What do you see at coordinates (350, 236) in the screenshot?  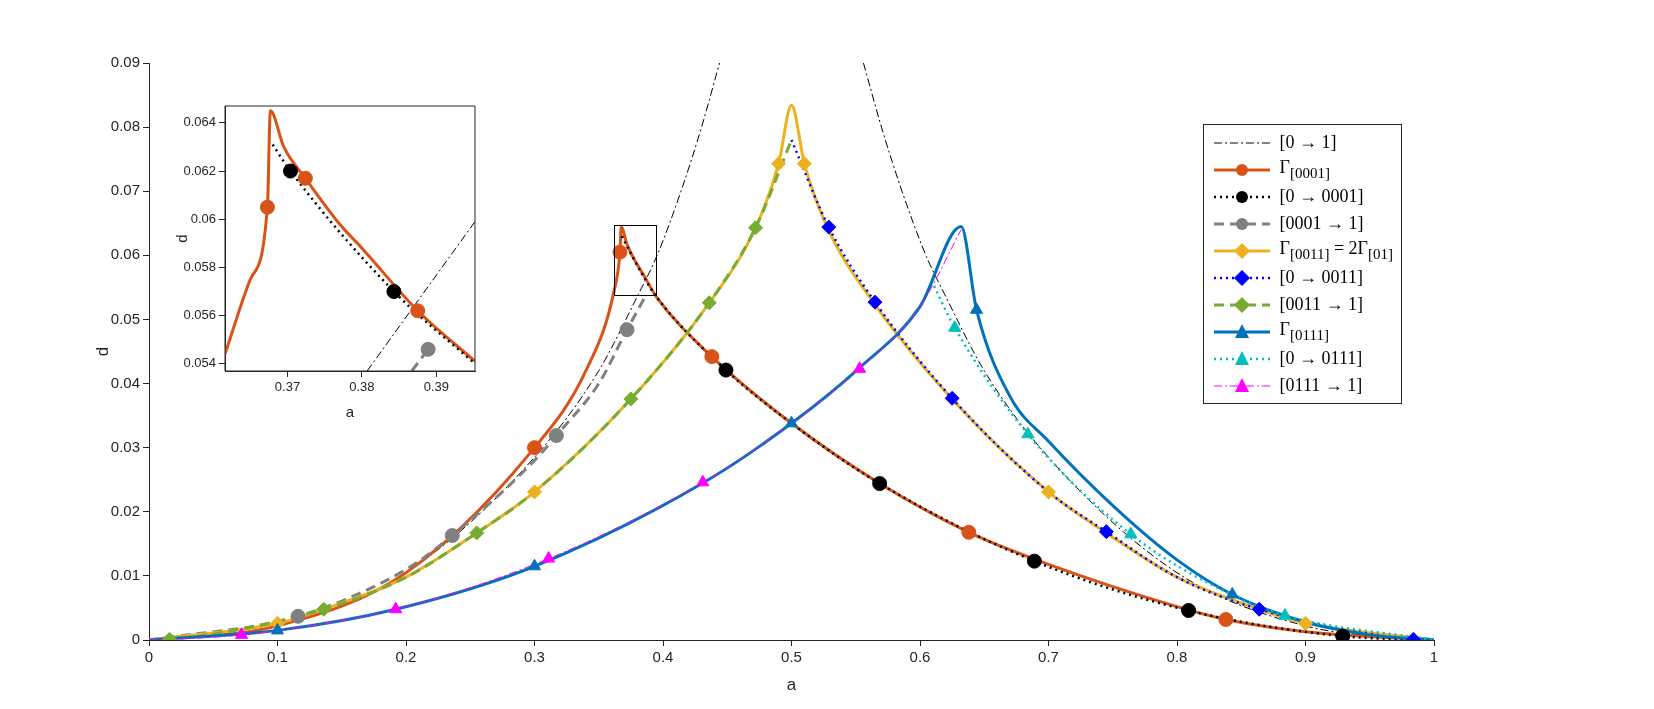 I see `line-series` at bounding box center [350, 236].